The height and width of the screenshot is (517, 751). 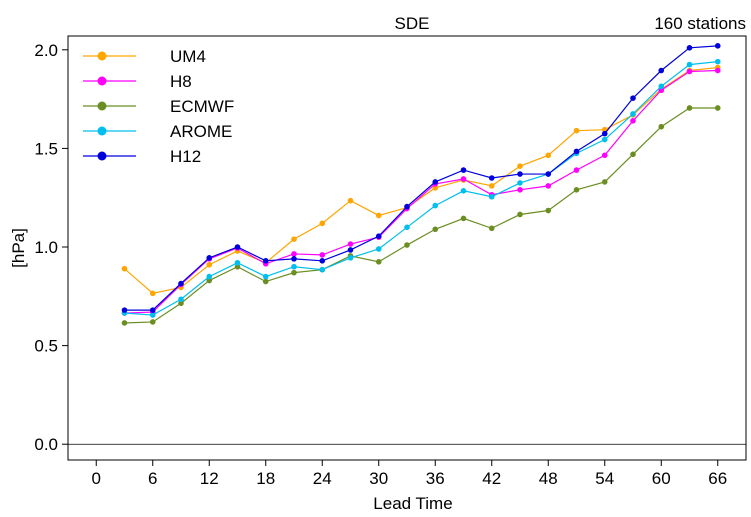 I want to click on y-tick-label: 1.0, so click(x=46, y=247).